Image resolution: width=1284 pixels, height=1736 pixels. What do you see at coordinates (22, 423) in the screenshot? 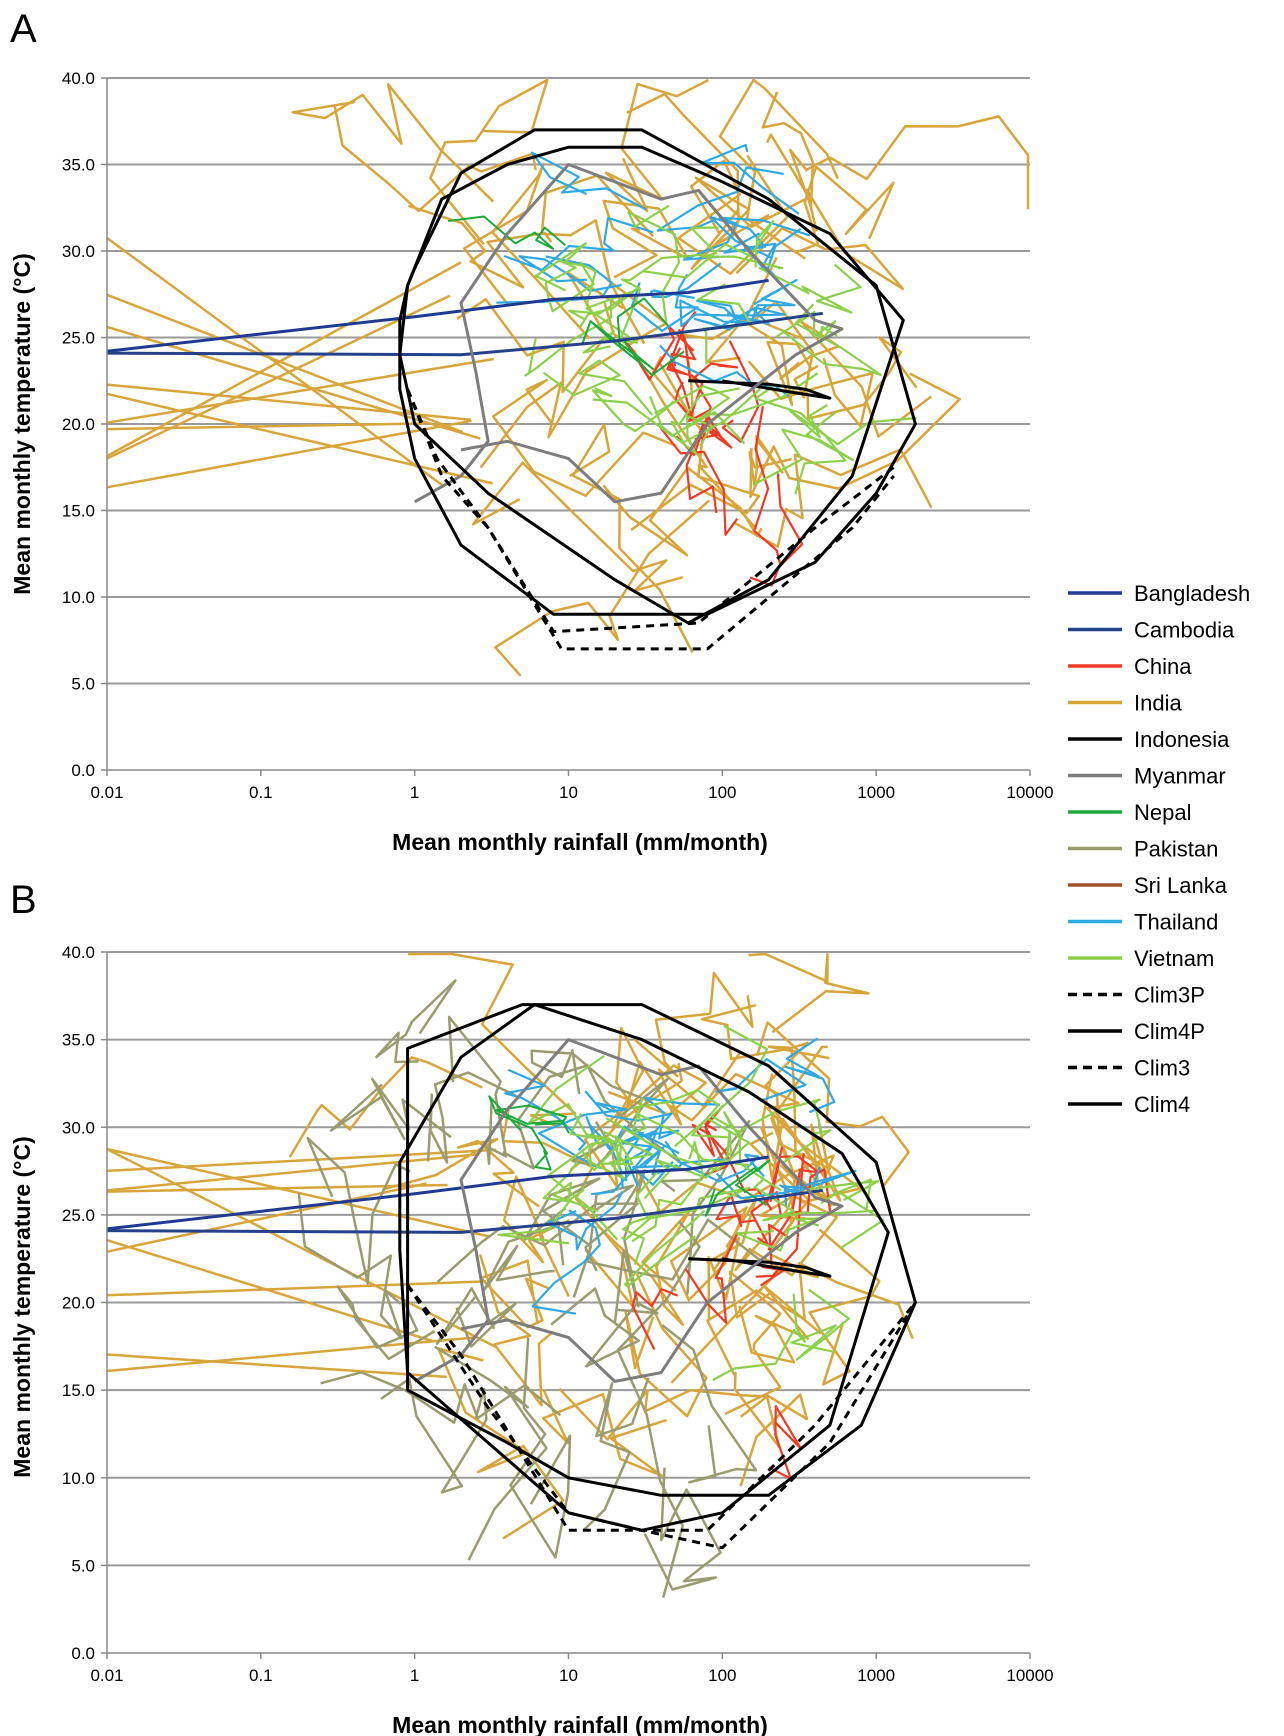
I see `y-axis-title-a: Mean monthly temperature (°C)` at bounding box center [22, 423].